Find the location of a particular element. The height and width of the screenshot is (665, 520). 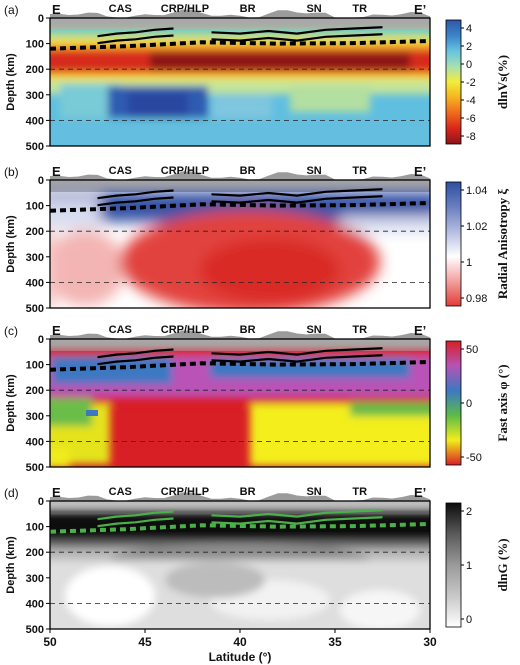

colorbar-tick-label: 1.02 is located at coordinates (476, 227).